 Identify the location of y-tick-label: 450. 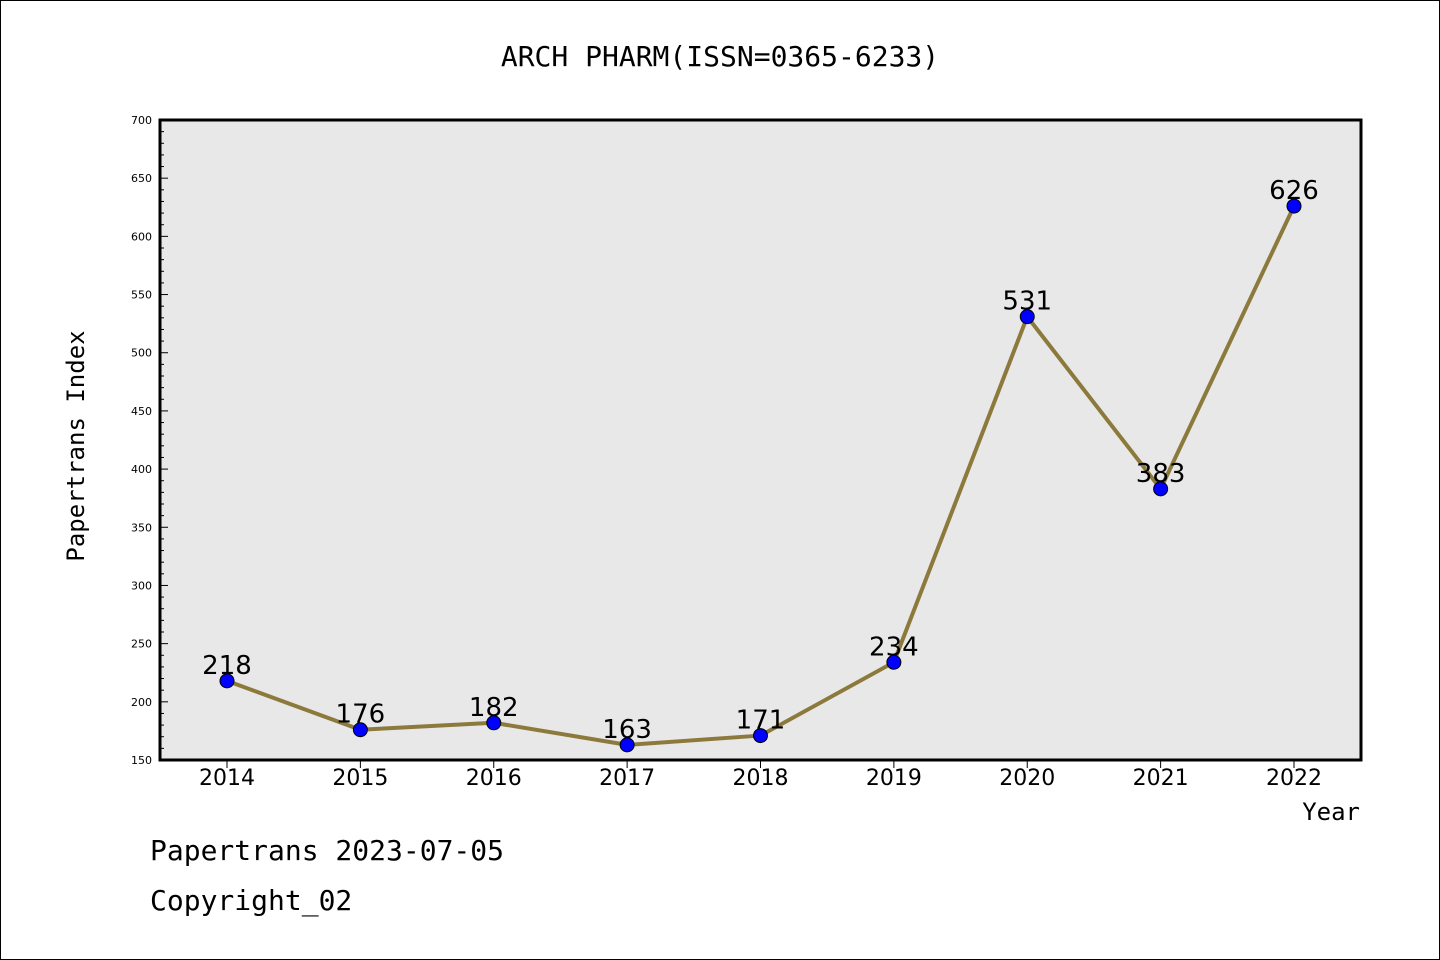
(141, 411).